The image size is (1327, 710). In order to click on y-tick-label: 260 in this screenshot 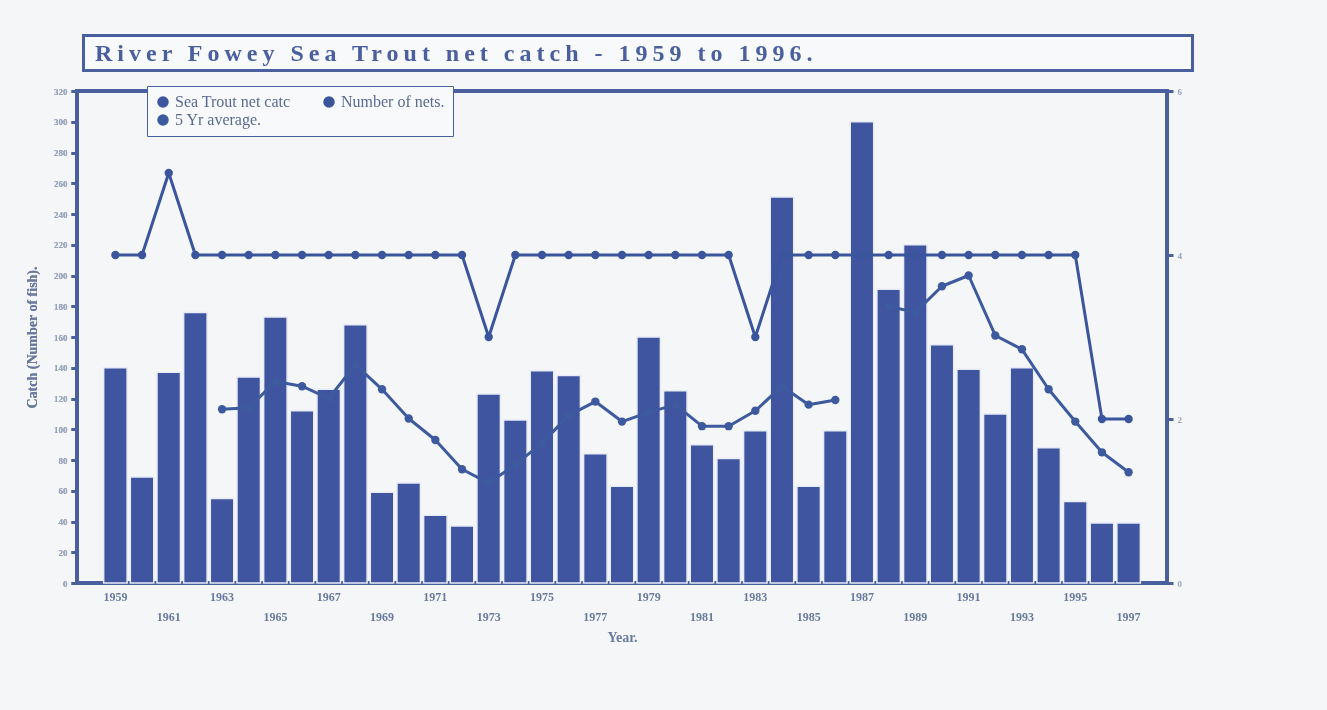, I will do `click(61, 183)`.